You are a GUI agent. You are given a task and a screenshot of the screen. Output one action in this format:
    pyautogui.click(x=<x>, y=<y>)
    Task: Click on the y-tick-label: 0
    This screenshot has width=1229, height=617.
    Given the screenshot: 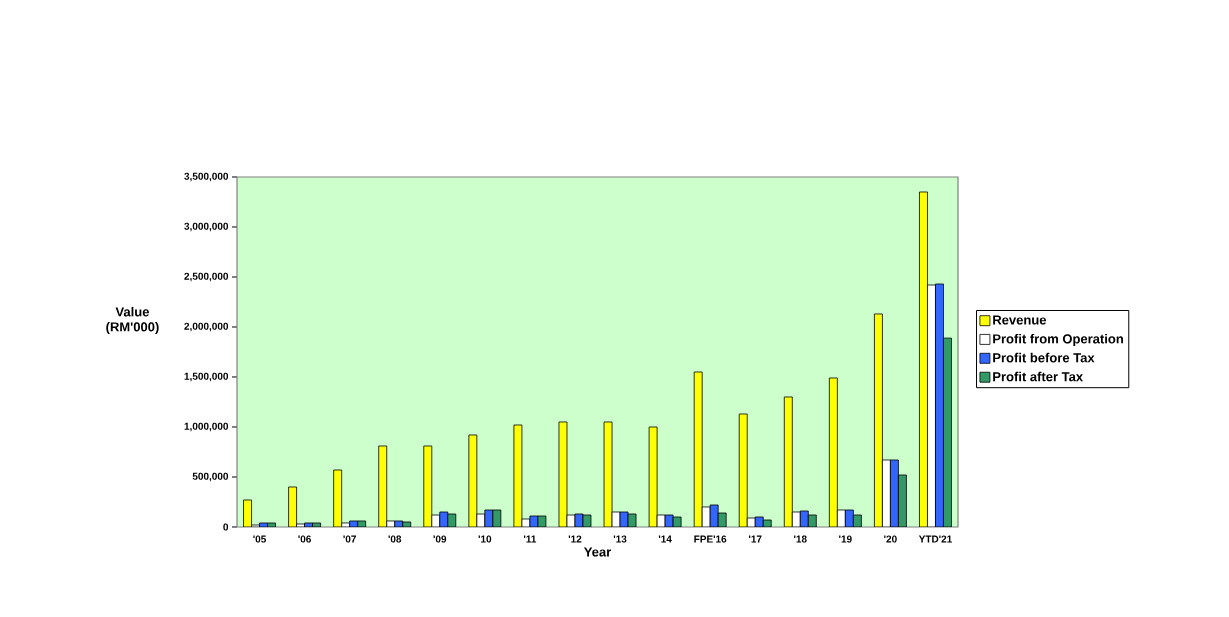 What is the action you would take?
    pyautogui.click(x=226, y=527)
    